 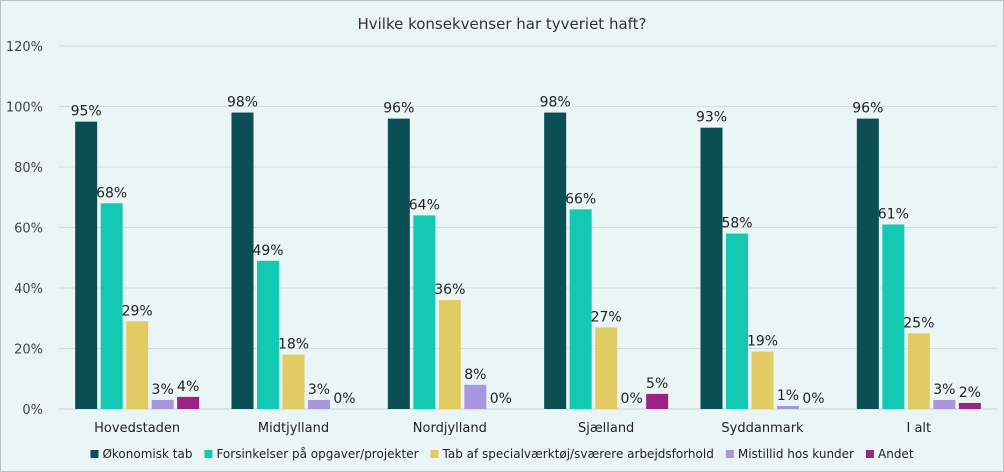 I want to click on legend-item: Mistillid hos kunder, so click(x=789, y=454).